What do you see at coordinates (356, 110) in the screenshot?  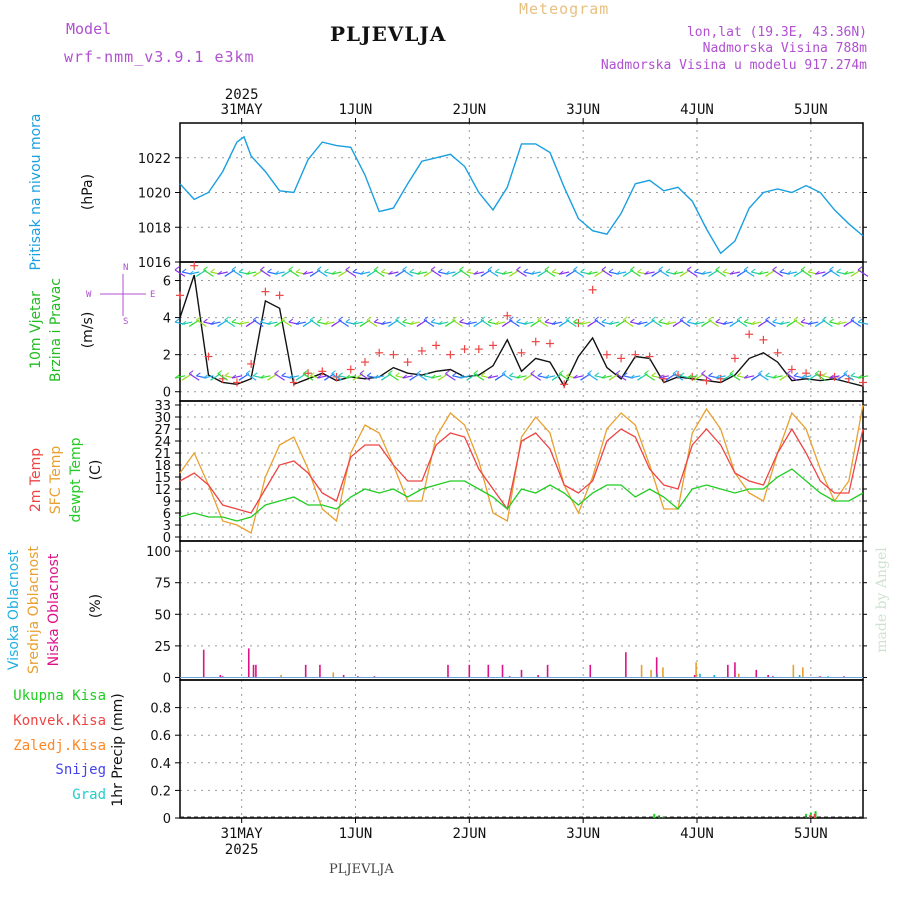 I see `x-tick-label-top: 1JUN` at bounding box center [356, 110].